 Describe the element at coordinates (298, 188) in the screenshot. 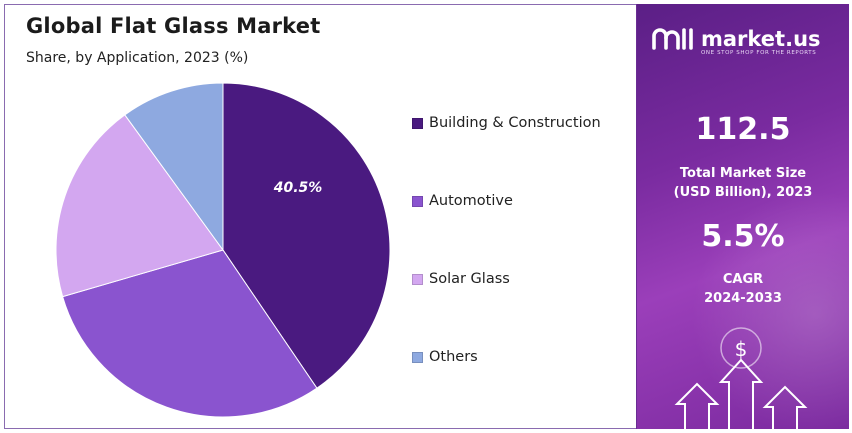

I see `data-label-building-construction: 40.5%` at that location.